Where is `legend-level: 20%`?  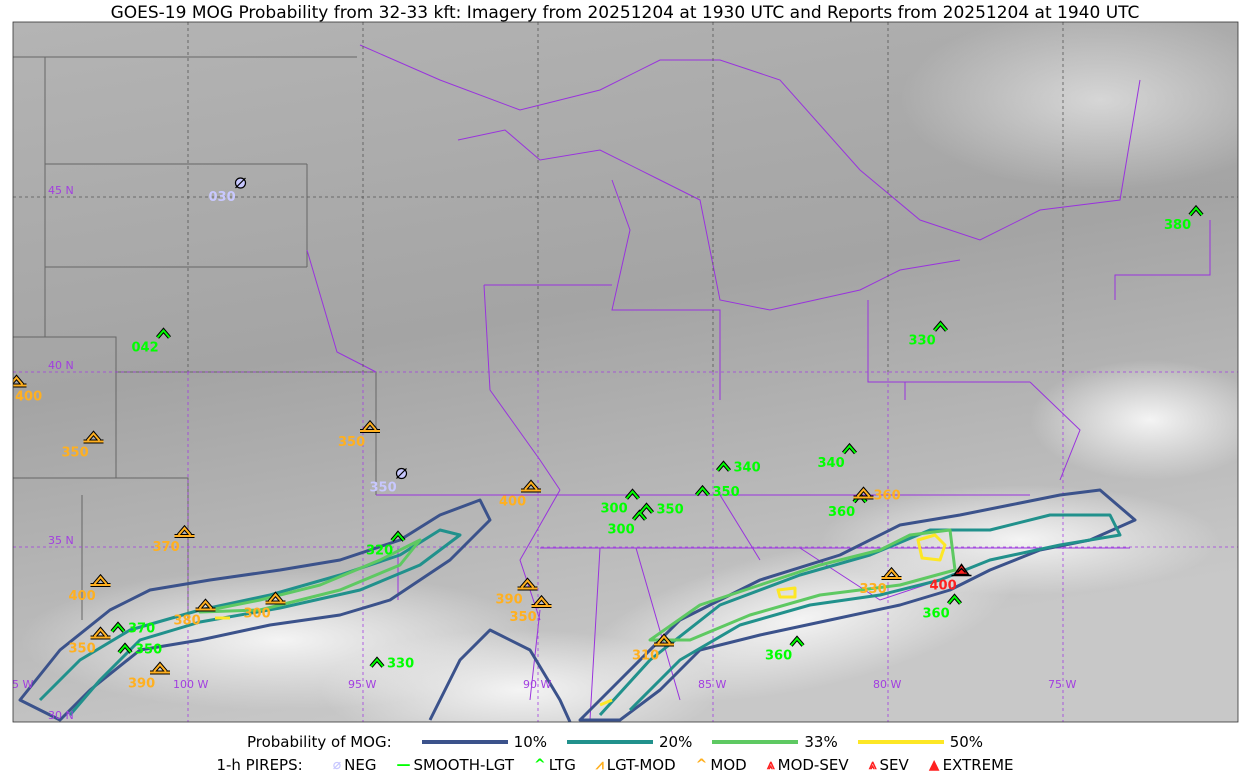 legend-level: 20% is located at coordinates (629, 742).